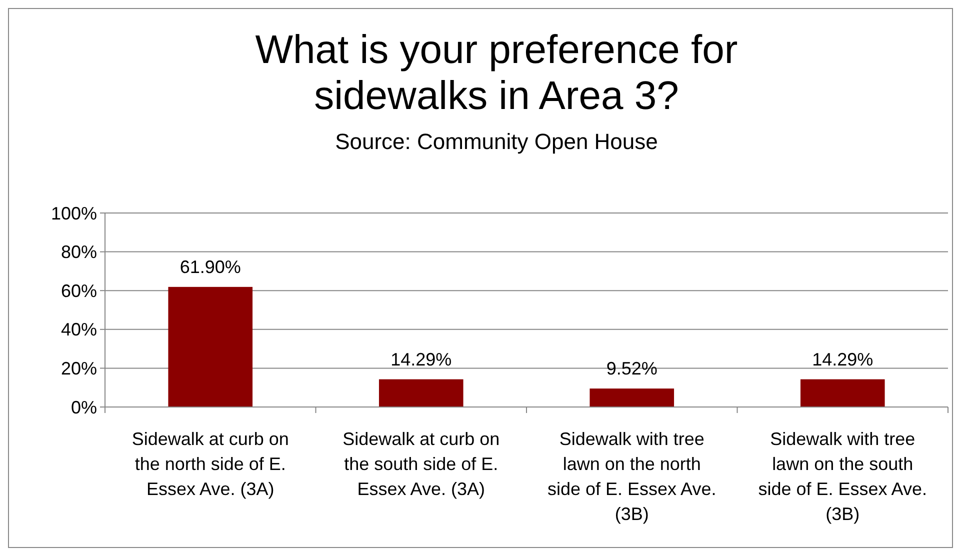 The width and height of the screenshot is (961, 556). Describe the element at coordinates (210, 266) in the screenshot. I see `data-label: 61.90%` at that location.